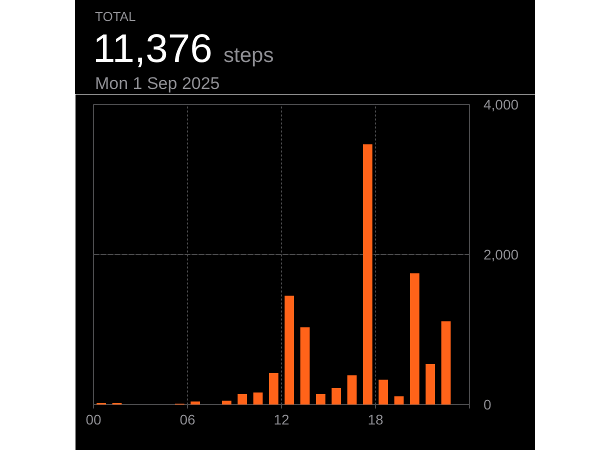 The height and width of the screenshot is (450, 600). Describe the element at coordinates (488, 404) in the screenshot. I see `y-tick-label: 0` at that location.